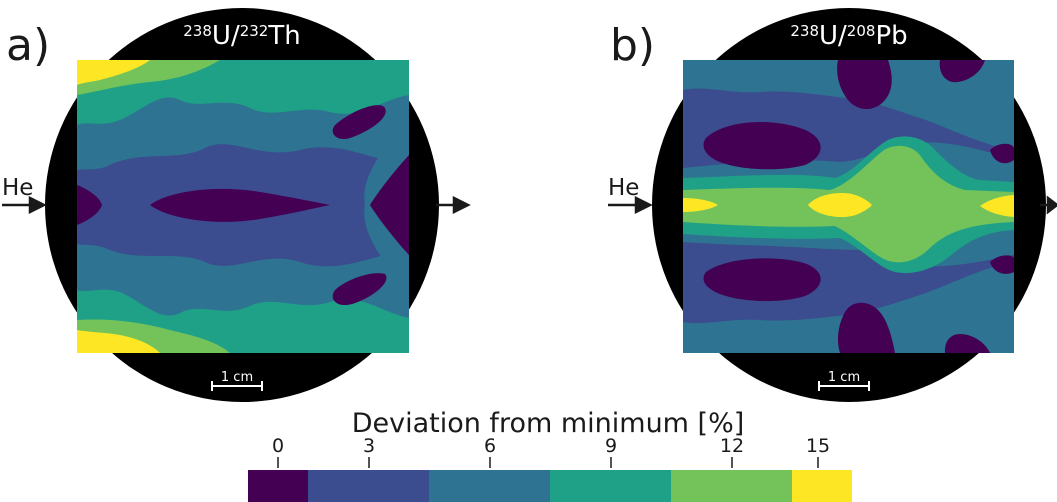 This screenshot has height=502, width=1057. What do you see at coordinates (17, 188) in the screenshot?
I see `panel-a-gas-label: He` at bounding box center [17, 188].